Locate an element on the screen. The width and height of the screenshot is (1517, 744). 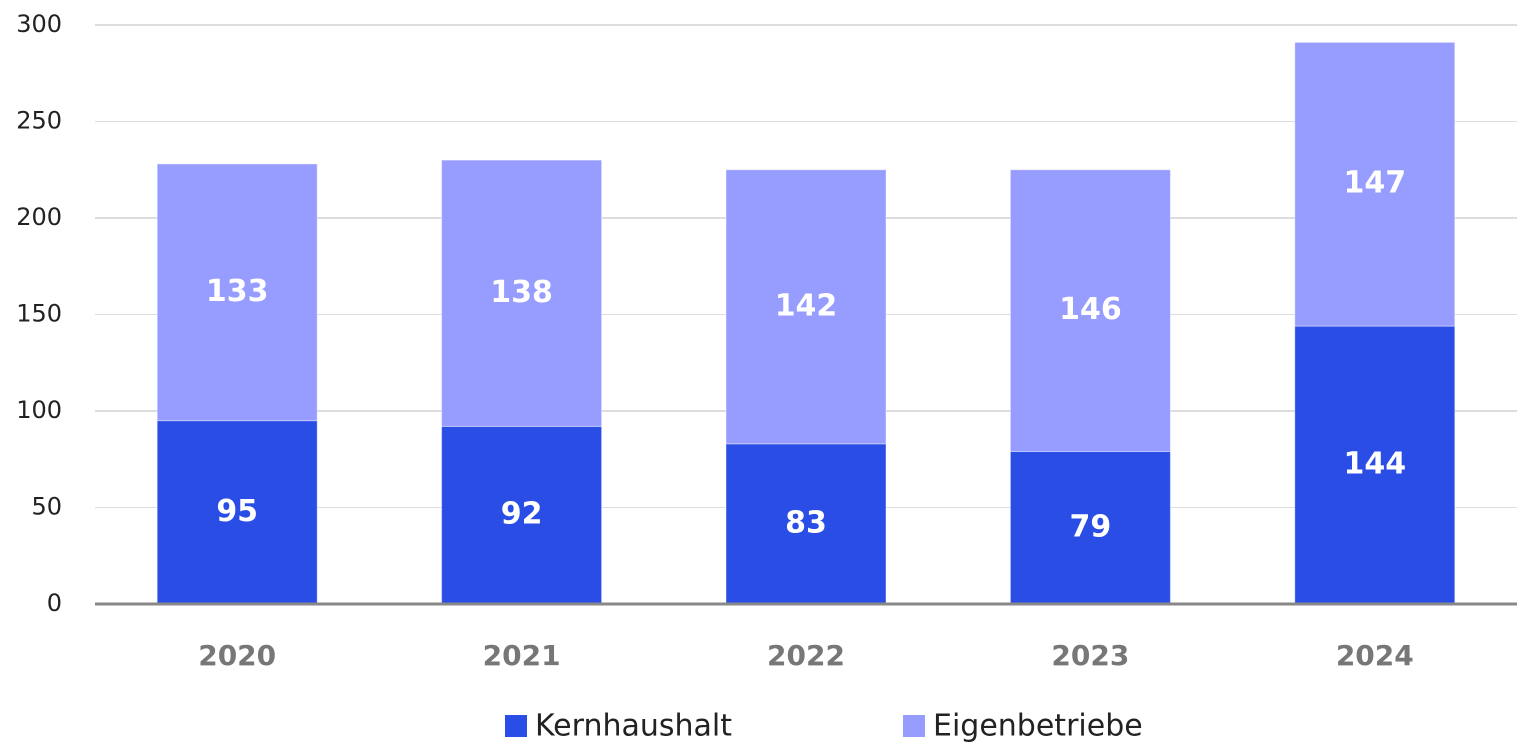
data-label: 138 is located at coordinates (521, 292).